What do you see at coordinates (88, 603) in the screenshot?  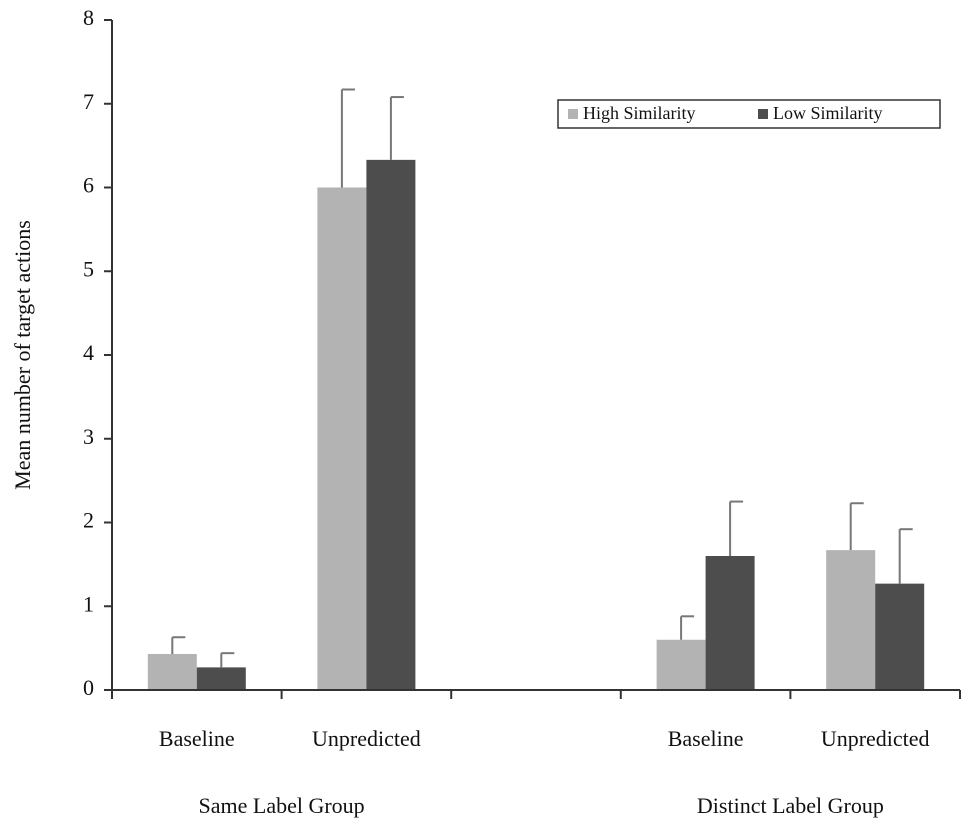 I see `y-tick-label: 1` at bounding box center [88, 603].